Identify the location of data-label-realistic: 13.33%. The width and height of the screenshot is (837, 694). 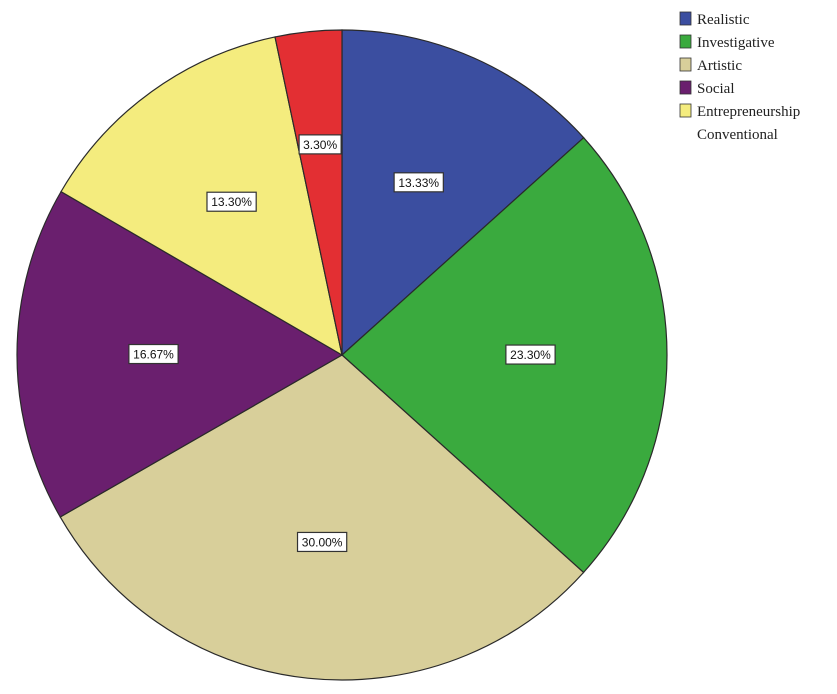
(418, 182).